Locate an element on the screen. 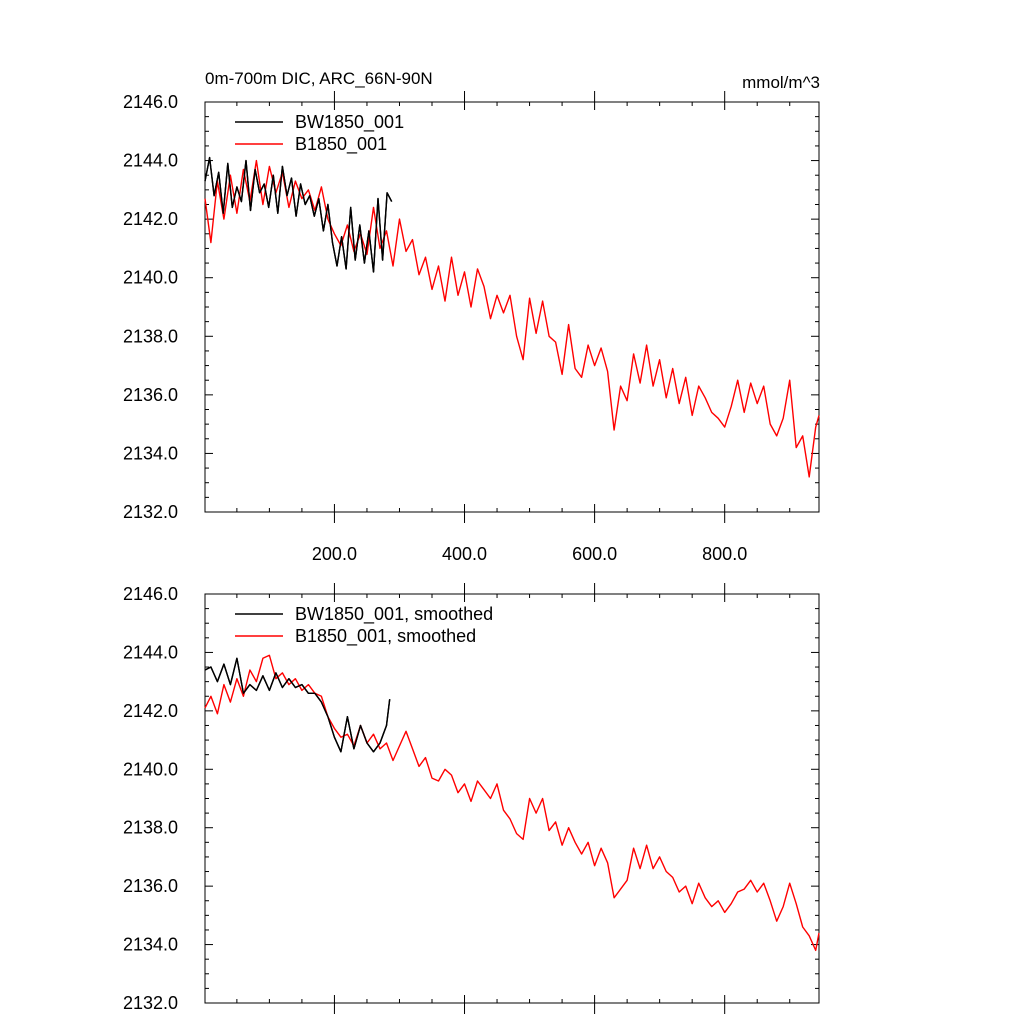 This screenshot has width=1024, height=1024. legend-label: BW1850_001, smoothed is located at coordinates (394, 614).